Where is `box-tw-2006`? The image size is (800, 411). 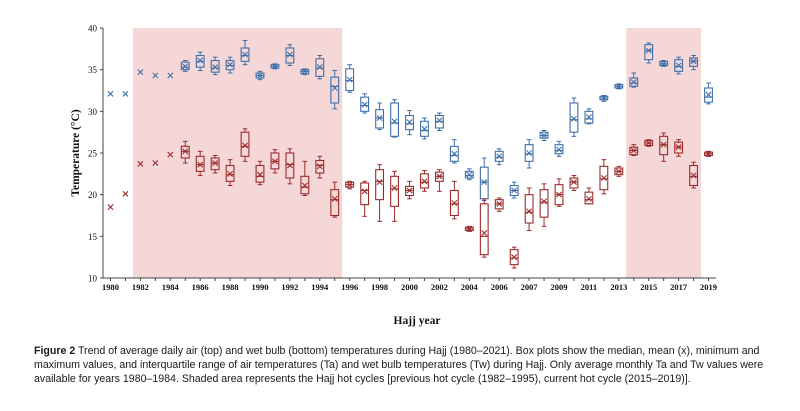
box-tw-2006 is located at coordinates (499, 204).